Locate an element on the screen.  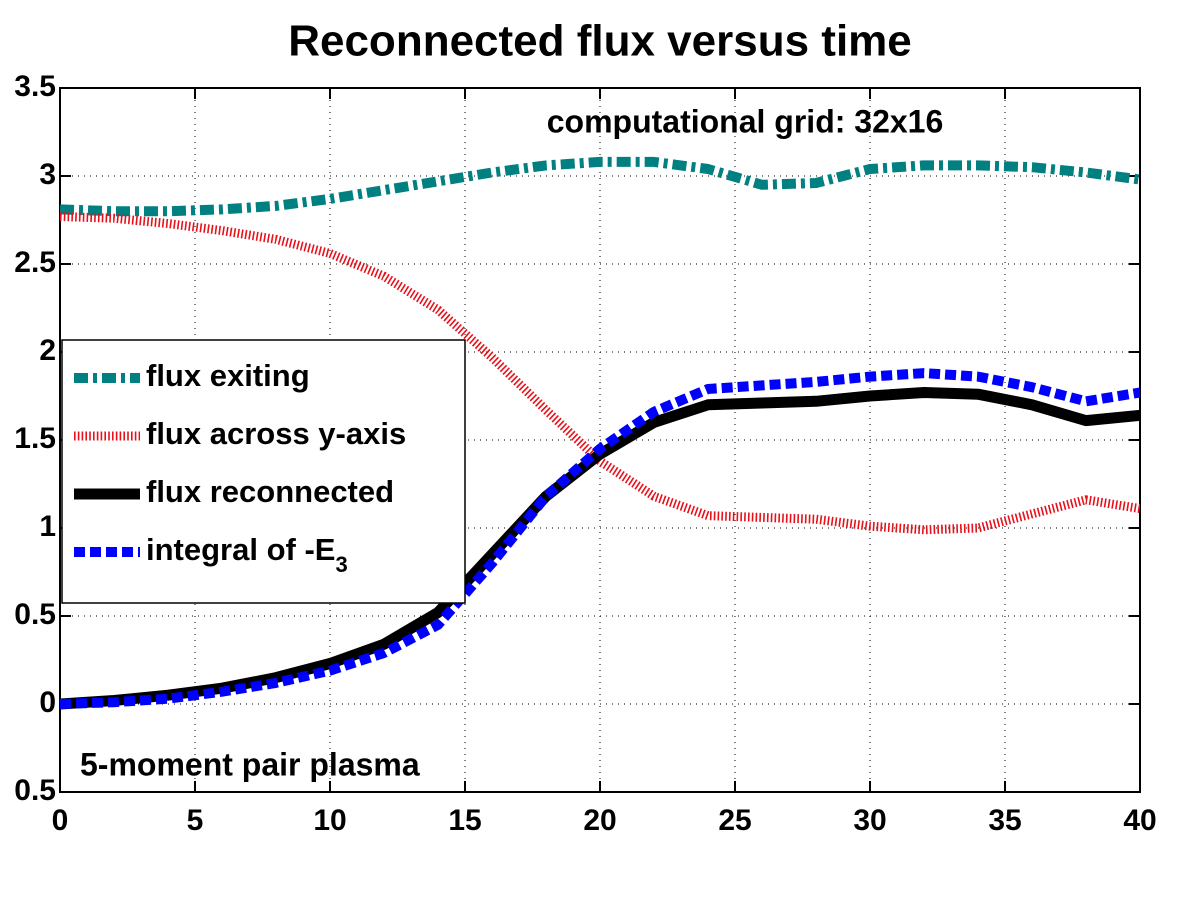
y-tick-label: 0 is located at coordinates (47, 702).